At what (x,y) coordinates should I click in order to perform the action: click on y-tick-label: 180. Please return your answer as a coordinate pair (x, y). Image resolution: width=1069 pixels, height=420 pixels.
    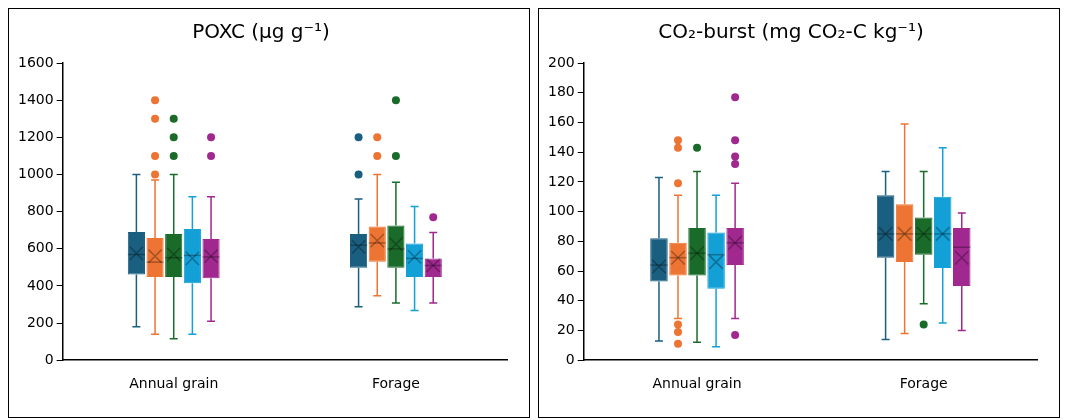
    Looking at the image, I should click on (561, 91).